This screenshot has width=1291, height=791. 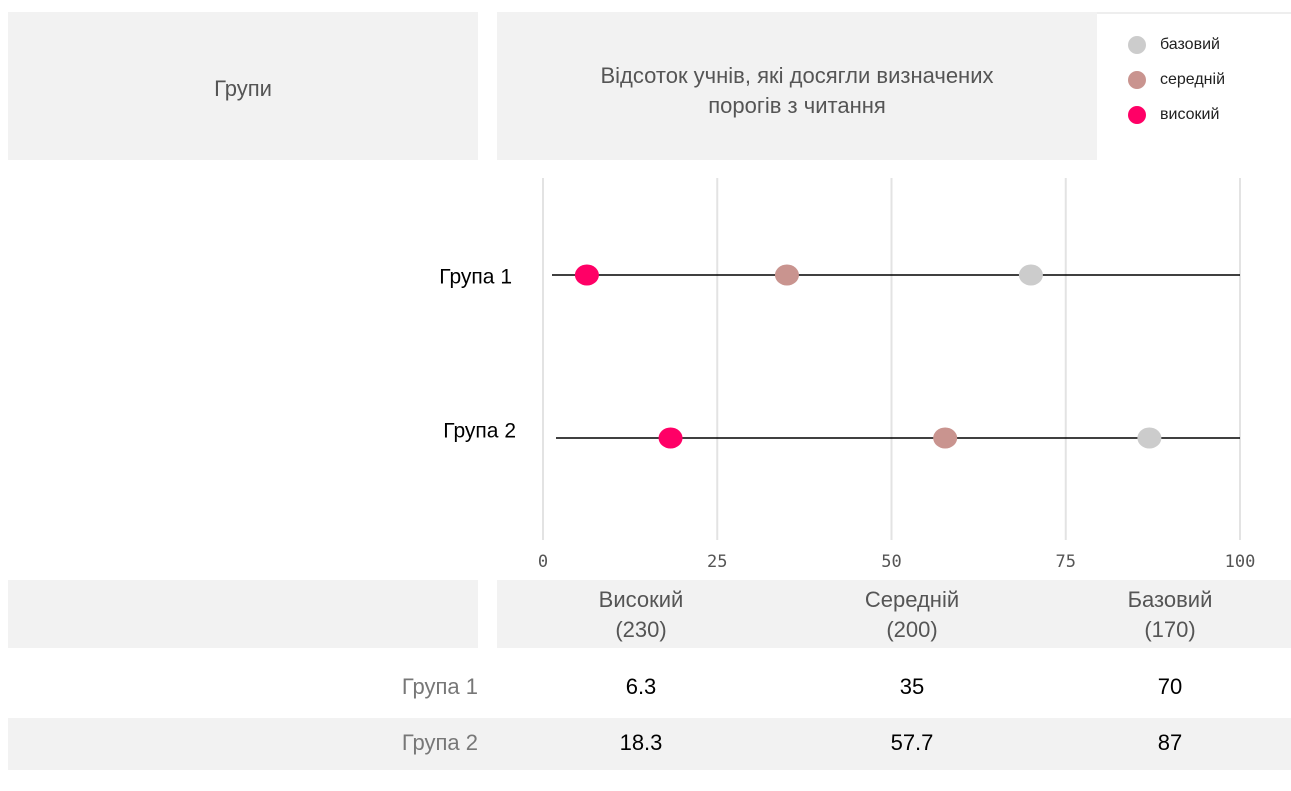 I want to click on row-label: Група 1, so click(x=440, y=686).